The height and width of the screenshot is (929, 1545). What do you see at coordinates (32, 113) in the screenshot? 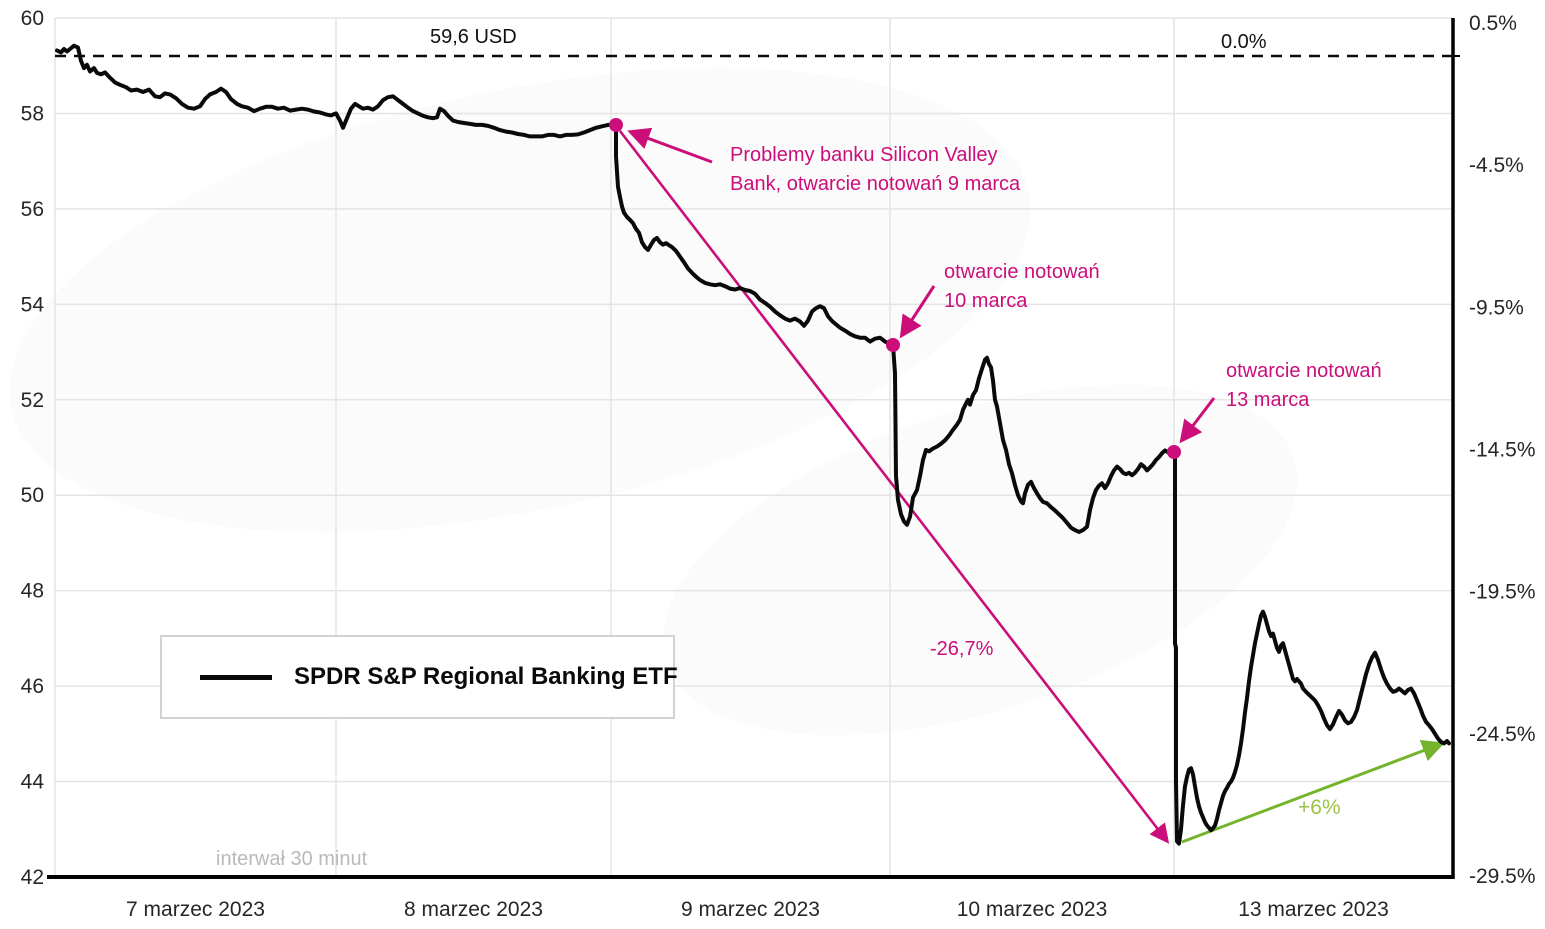
I see `y-left-tick-label: 58` at bounding box center [32, 113].